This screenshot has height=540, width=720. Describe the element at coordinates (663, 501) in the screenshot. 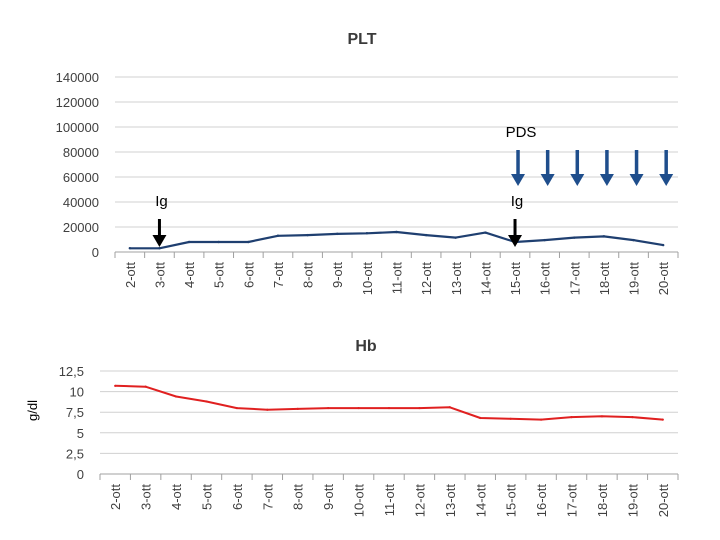

I see `hb-x-tick-label: 20-ott` at that location.